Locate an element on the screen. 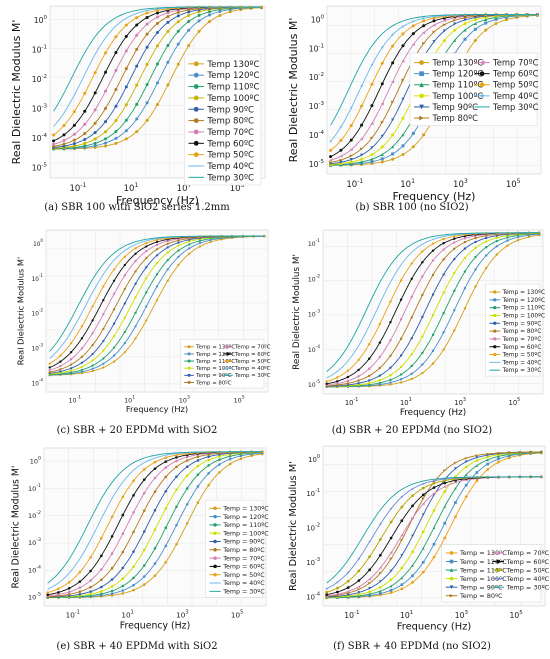 This screenshot has width=550, height=659. legend-entry: Temp = 80ºC is located at coordinates (481, 596).